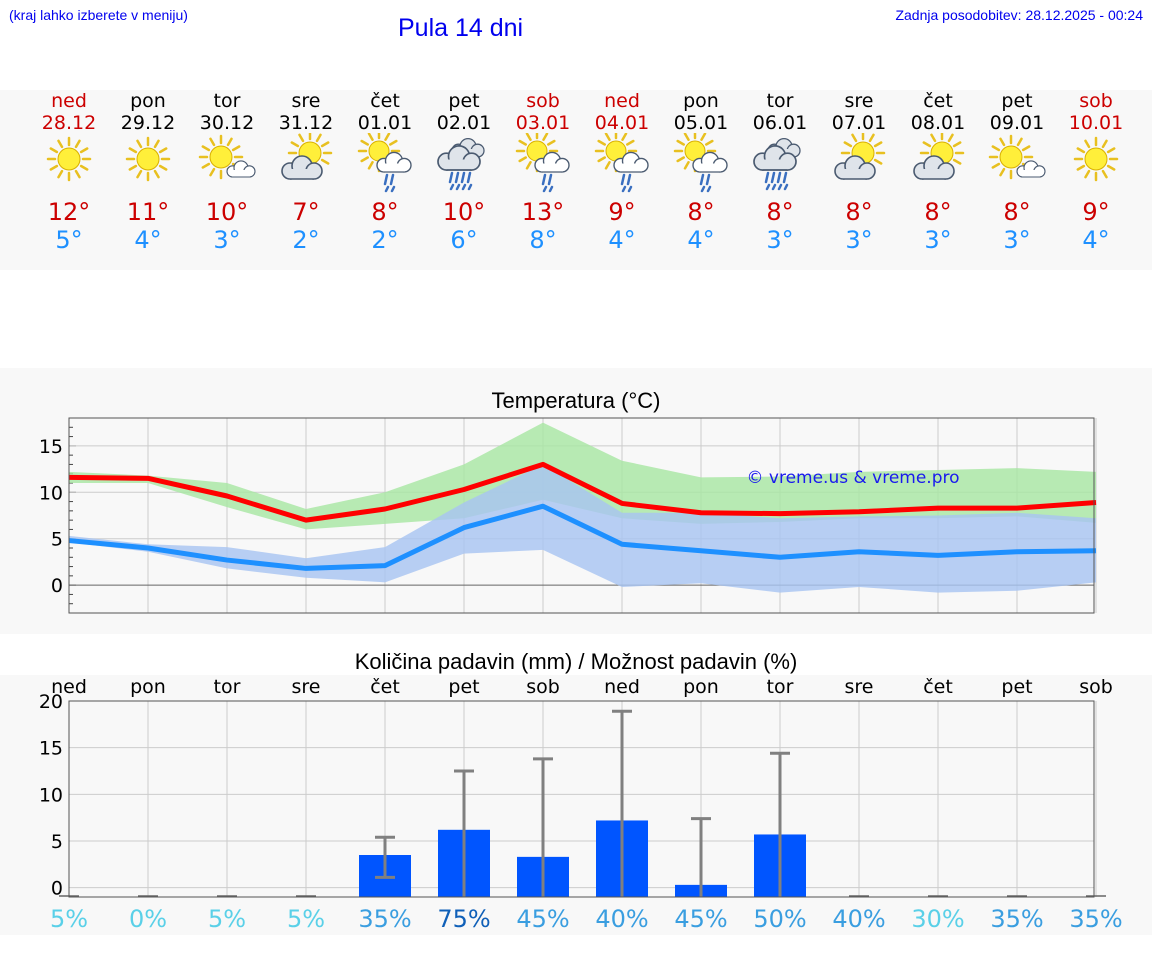 The width and height of the screenshot is (1152, 975). I want to click on cloud-rain-icon, so click(777, 164).